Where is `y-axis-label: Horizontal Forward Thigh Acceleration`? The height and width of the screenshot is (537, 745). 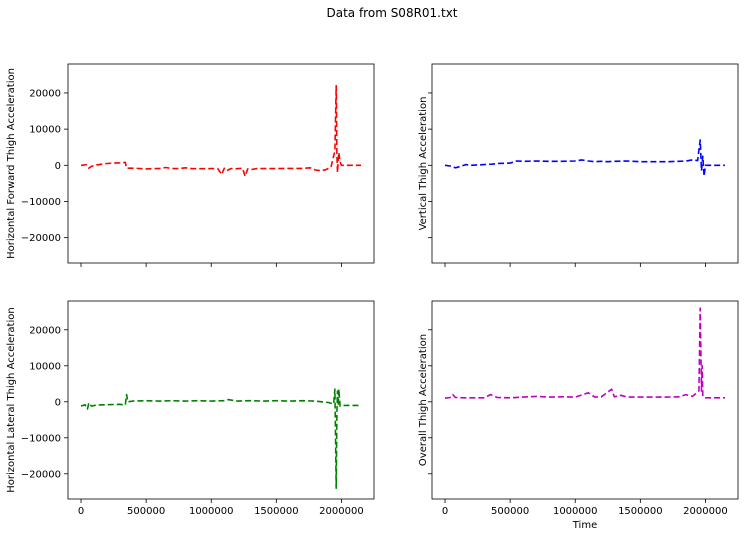 y-axis-label: Horizontal Forward Thigh Acceleration is located at coordinates (11, 163).